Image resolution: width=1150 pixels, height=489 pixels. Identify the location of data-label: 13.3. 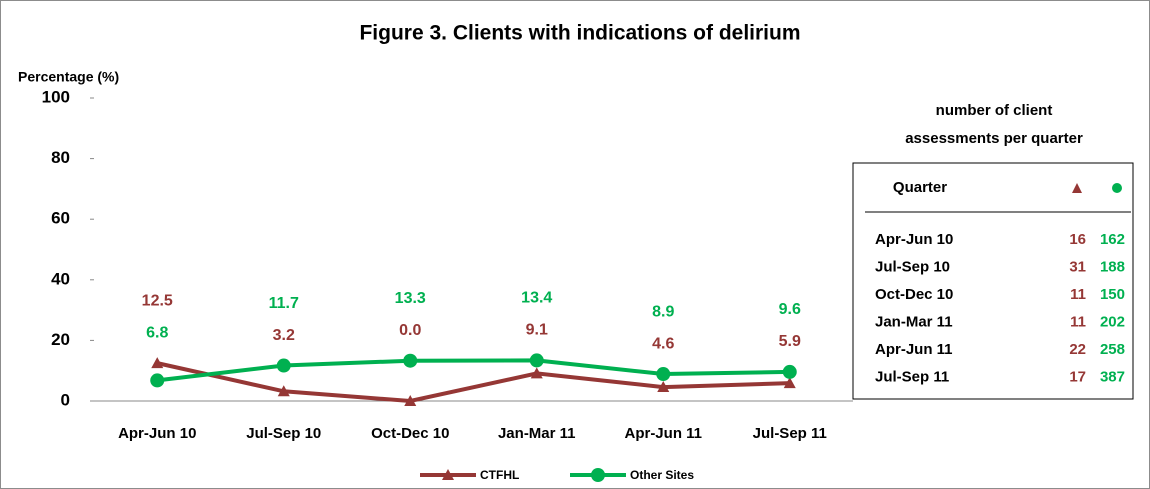
(410, 298).